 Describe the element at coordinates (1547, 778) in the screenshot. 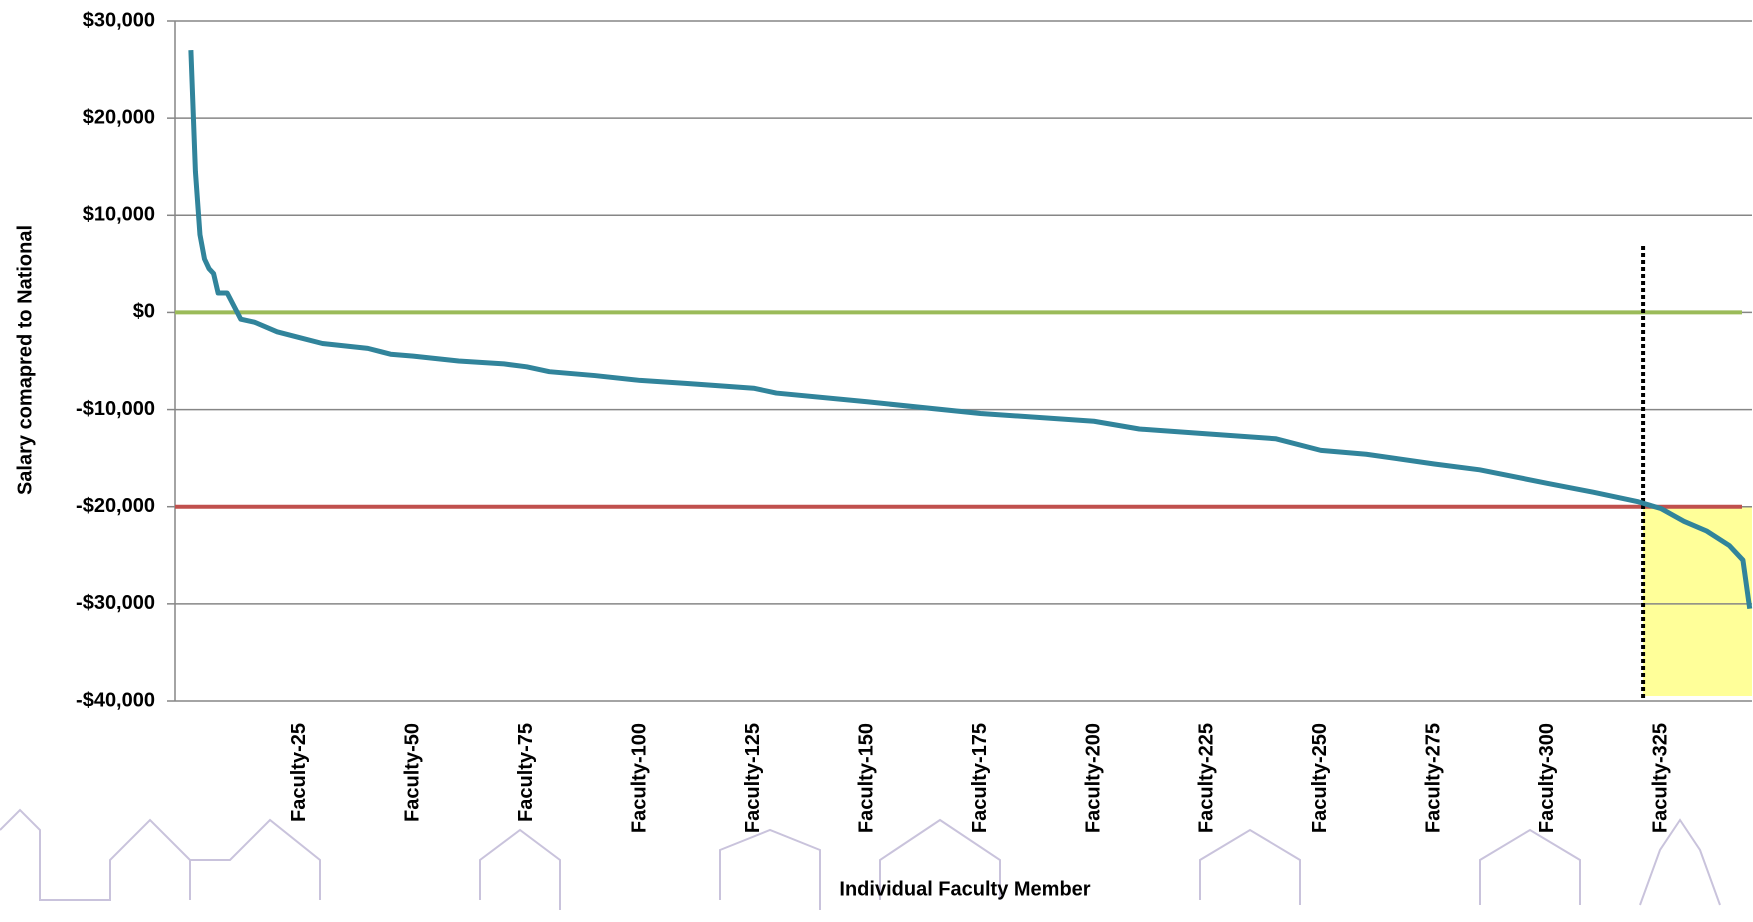

I see `x-tick-label: Faculty-300` at that location.